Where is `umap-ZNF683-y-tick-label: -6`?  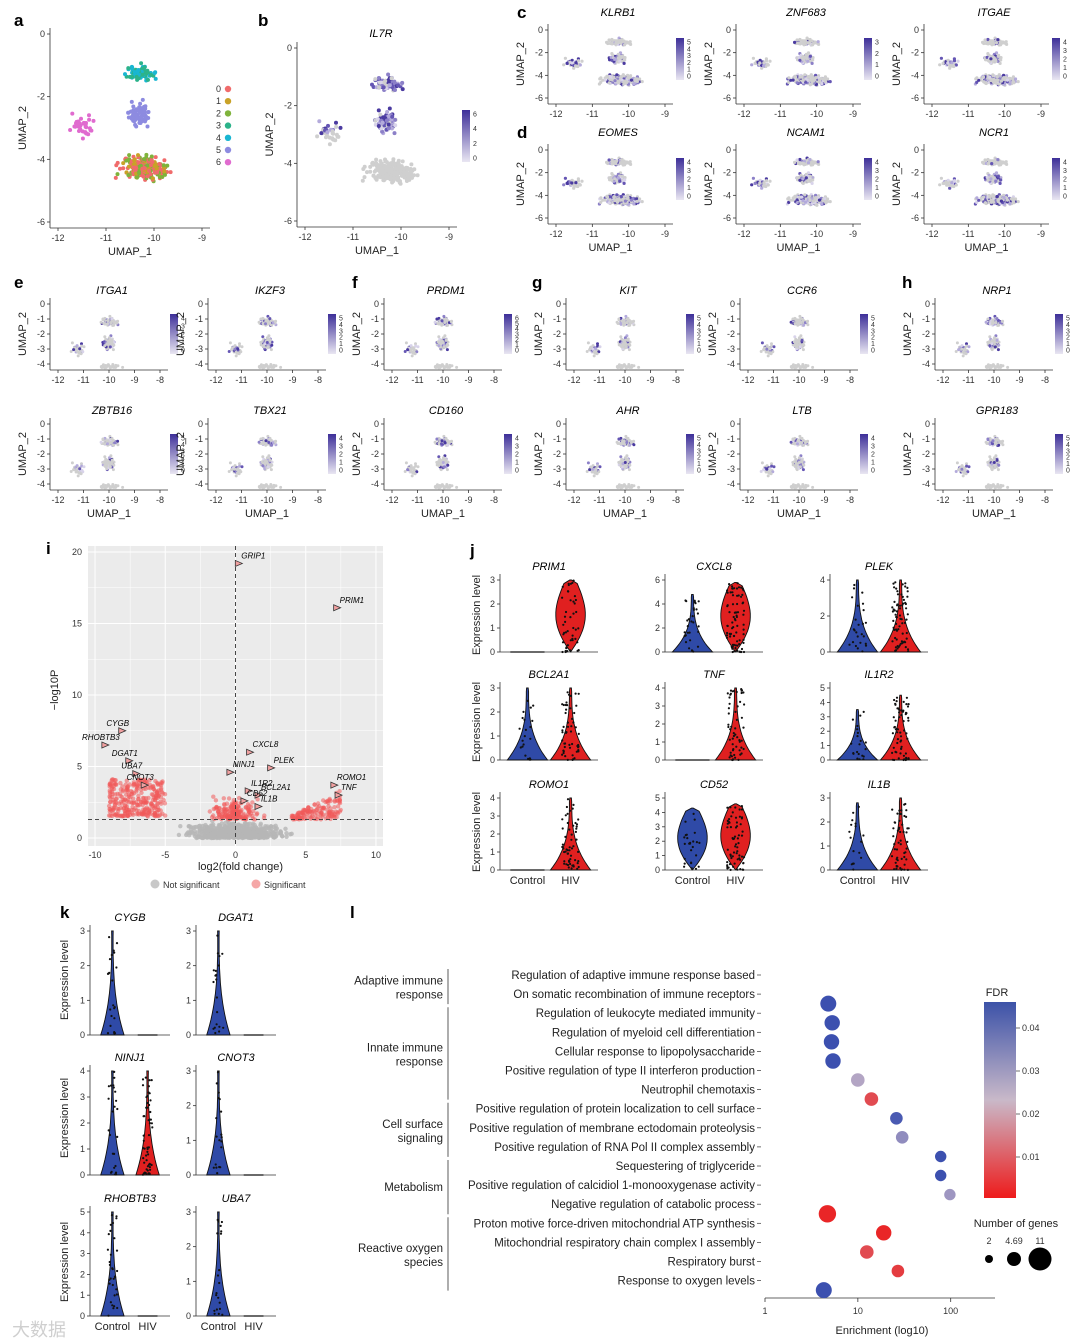 umap-ZNF683-y-tick-label: -6 is located at coordinates (727, 98).